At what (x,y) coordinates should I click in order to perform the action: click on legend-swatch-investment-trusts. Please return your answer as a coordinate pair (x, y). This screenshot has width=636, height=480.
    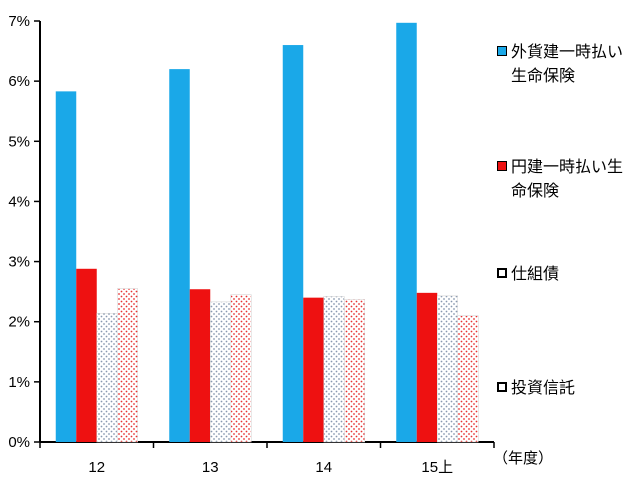
    Looking at the image, I should click on (502, 387).